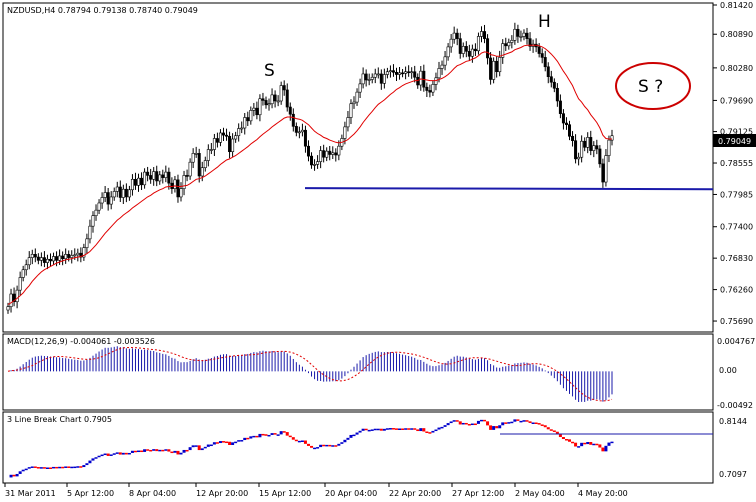 This screenshot has width=756, height=502. What do you see at coordinates (735, 405) in the screenshot?
I see `macd-ytick-2: -0.00492` at bounding box center [735, 405].